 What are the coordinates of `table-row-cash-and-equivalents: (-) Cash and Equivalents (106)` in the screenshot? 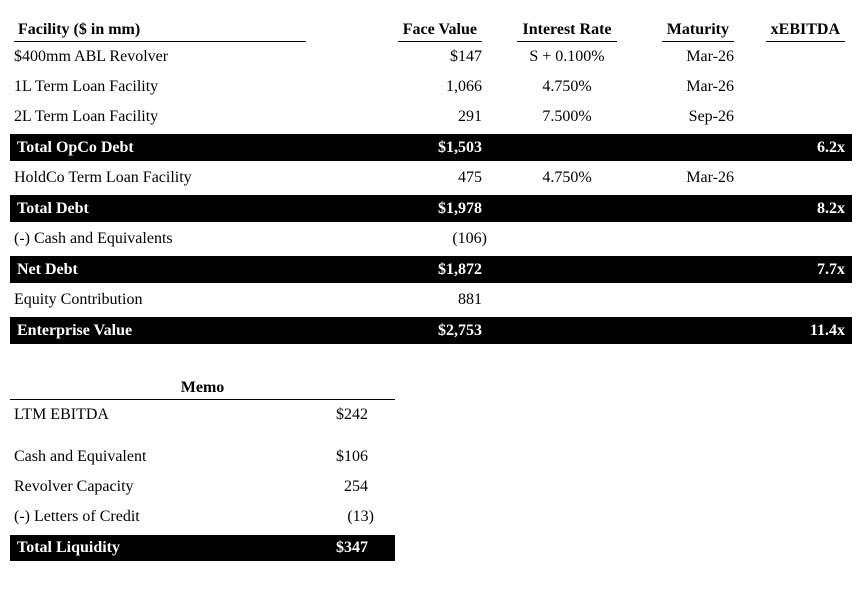 It's located at (431, 239).